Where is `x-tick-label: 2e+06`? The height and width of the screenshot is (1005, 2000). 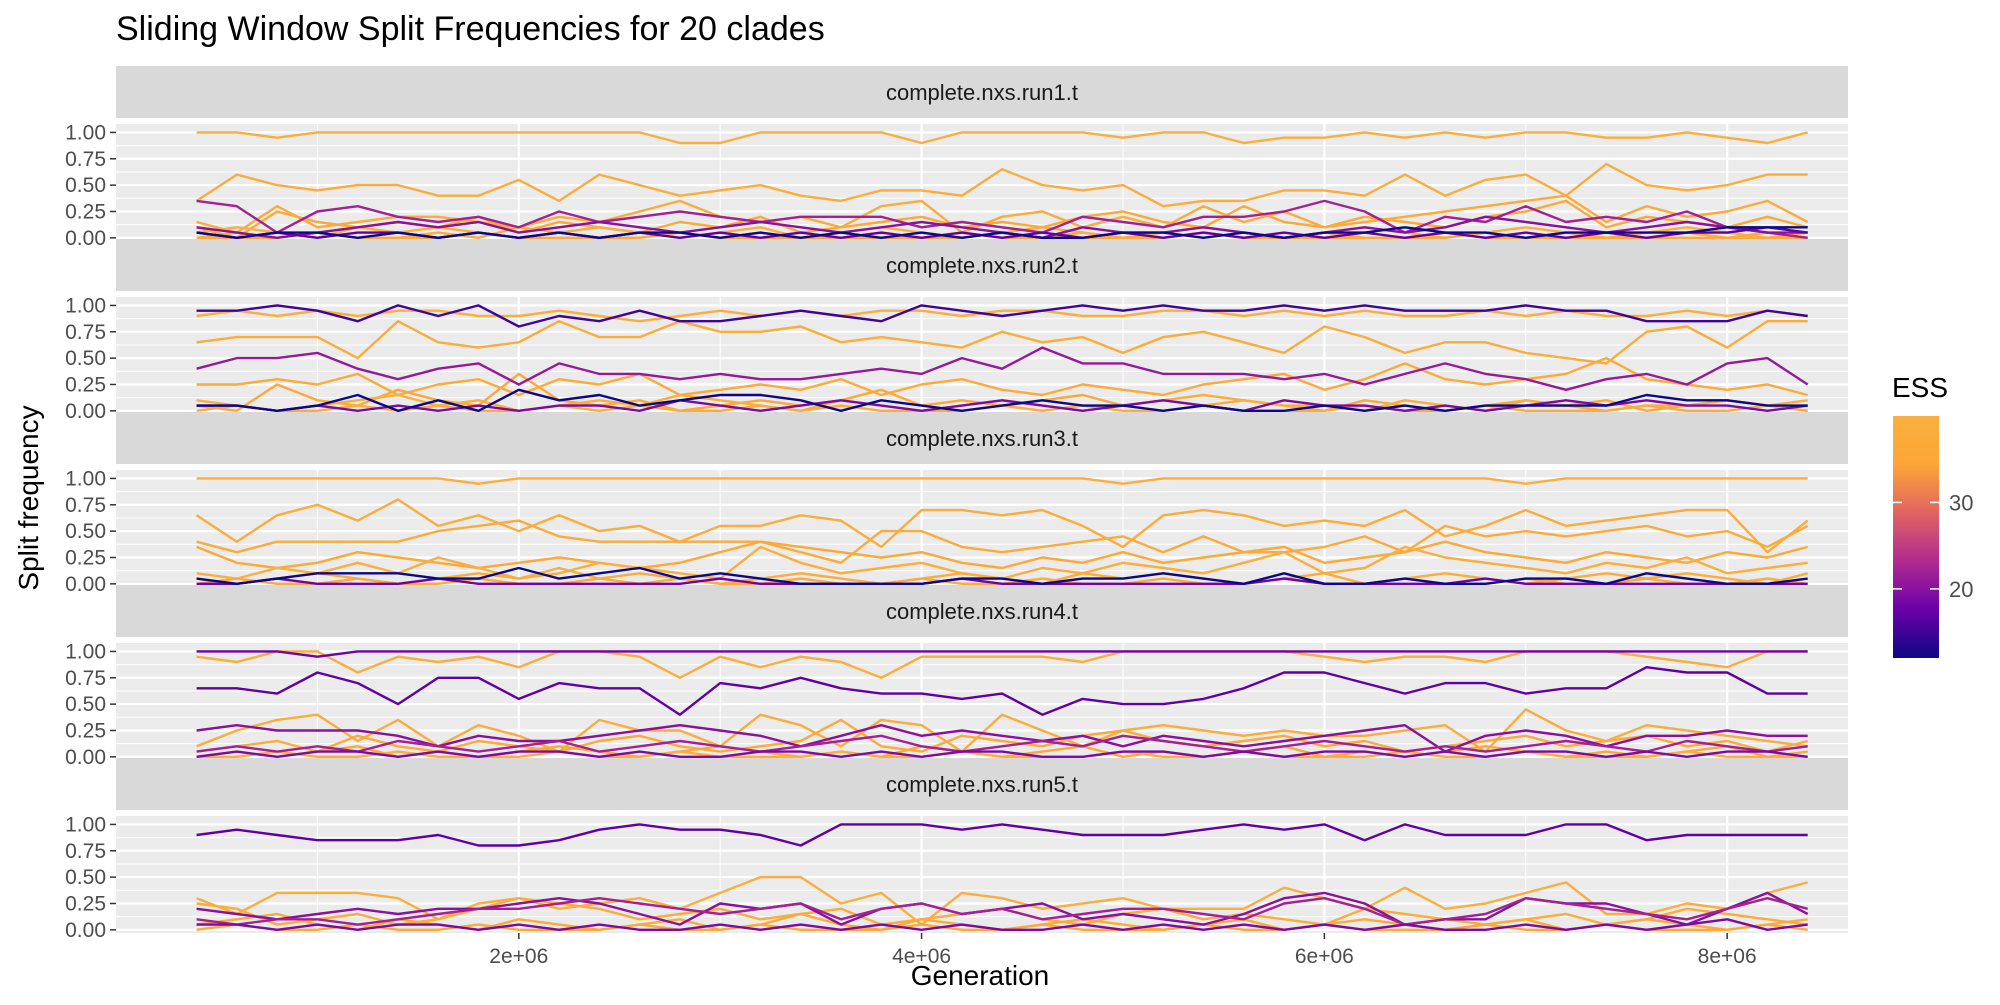
x-tick-label: 2e+06 is located at coordinates (518, 956).